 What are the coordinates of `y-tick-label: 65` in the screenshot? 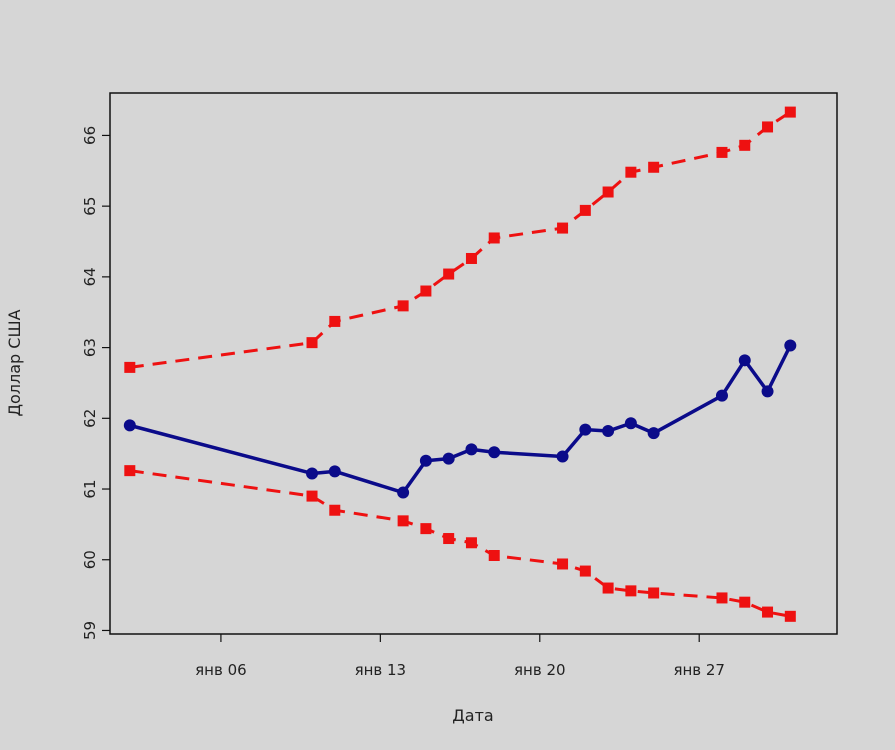 It's located at (90, 206).